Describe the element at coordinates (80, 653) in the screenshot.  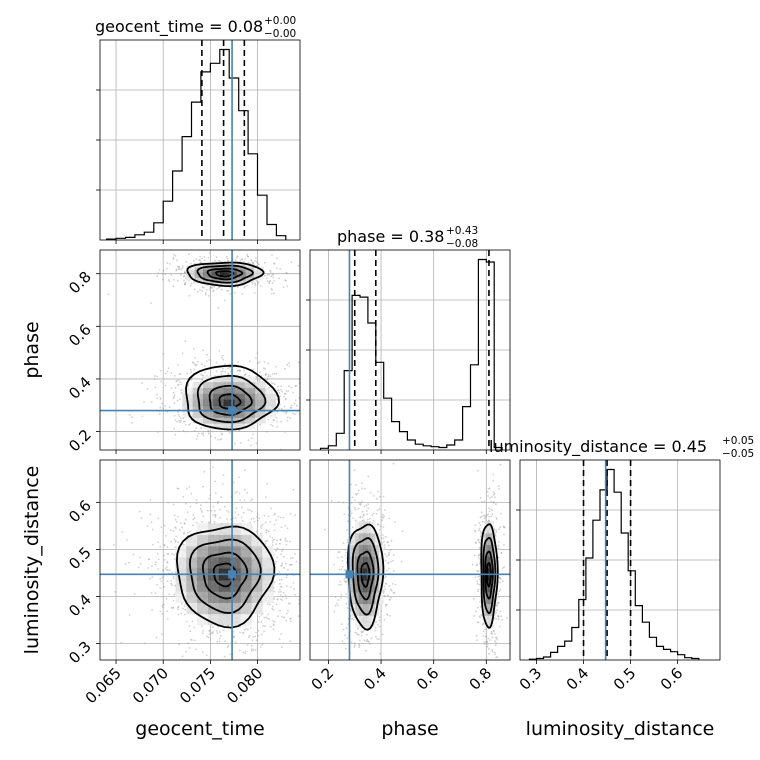
I see `ytick-label-luminosity_distance-0: 0.3` at that location.